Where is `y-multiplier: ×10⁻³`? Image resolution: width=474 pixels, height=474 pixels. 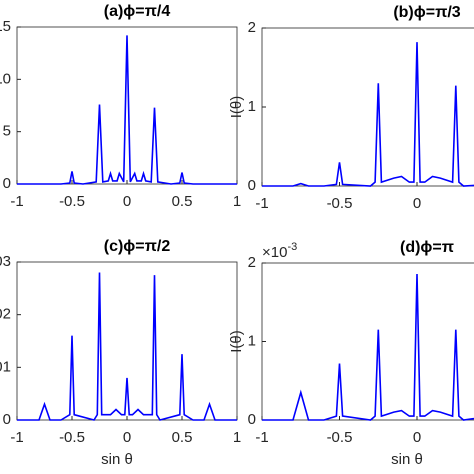 y-multiplier: ×10⁻³ is located at coordinates (279, 251).